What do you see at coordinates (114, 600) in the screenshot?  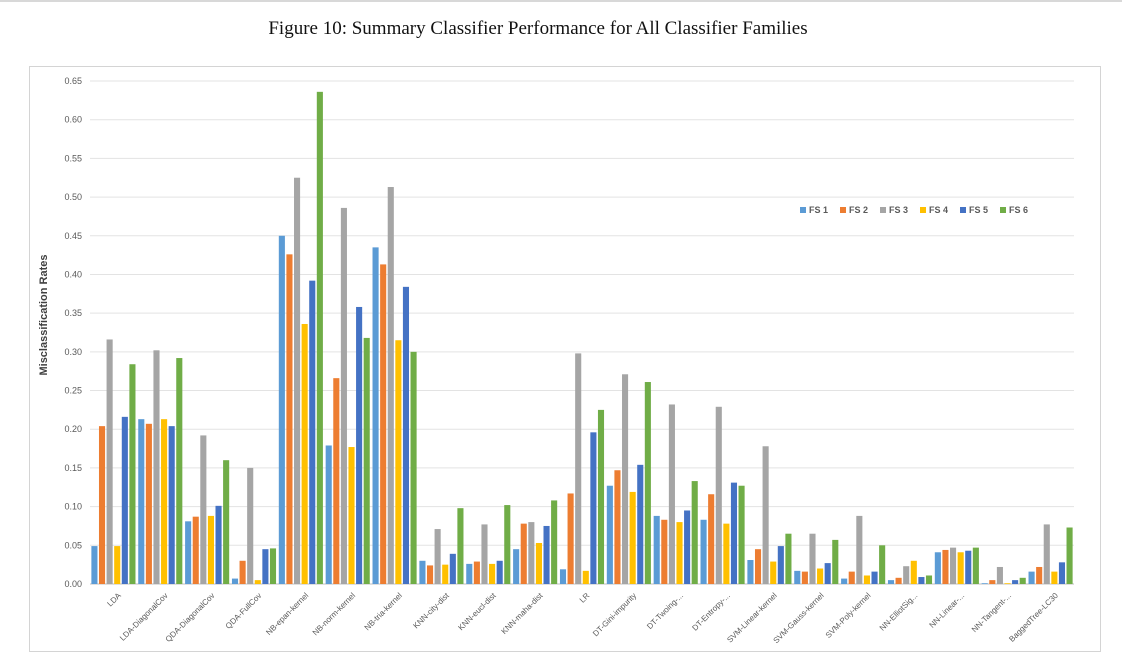 I see `x-tick-label: LDA` at bounding box center [114, 600].